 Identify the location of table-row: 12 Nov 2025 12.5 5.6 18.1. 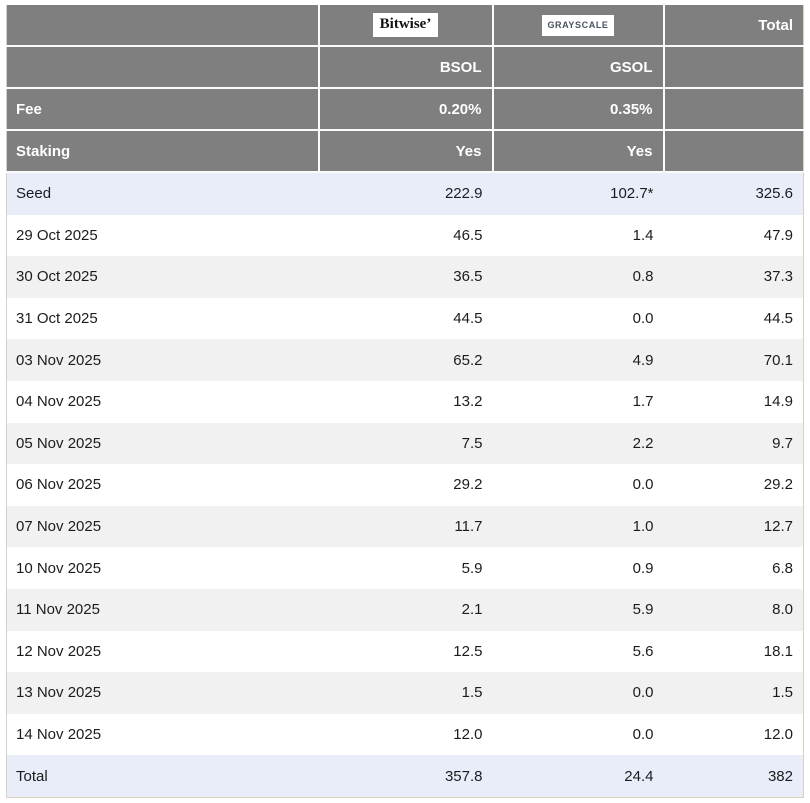
(405, 652).